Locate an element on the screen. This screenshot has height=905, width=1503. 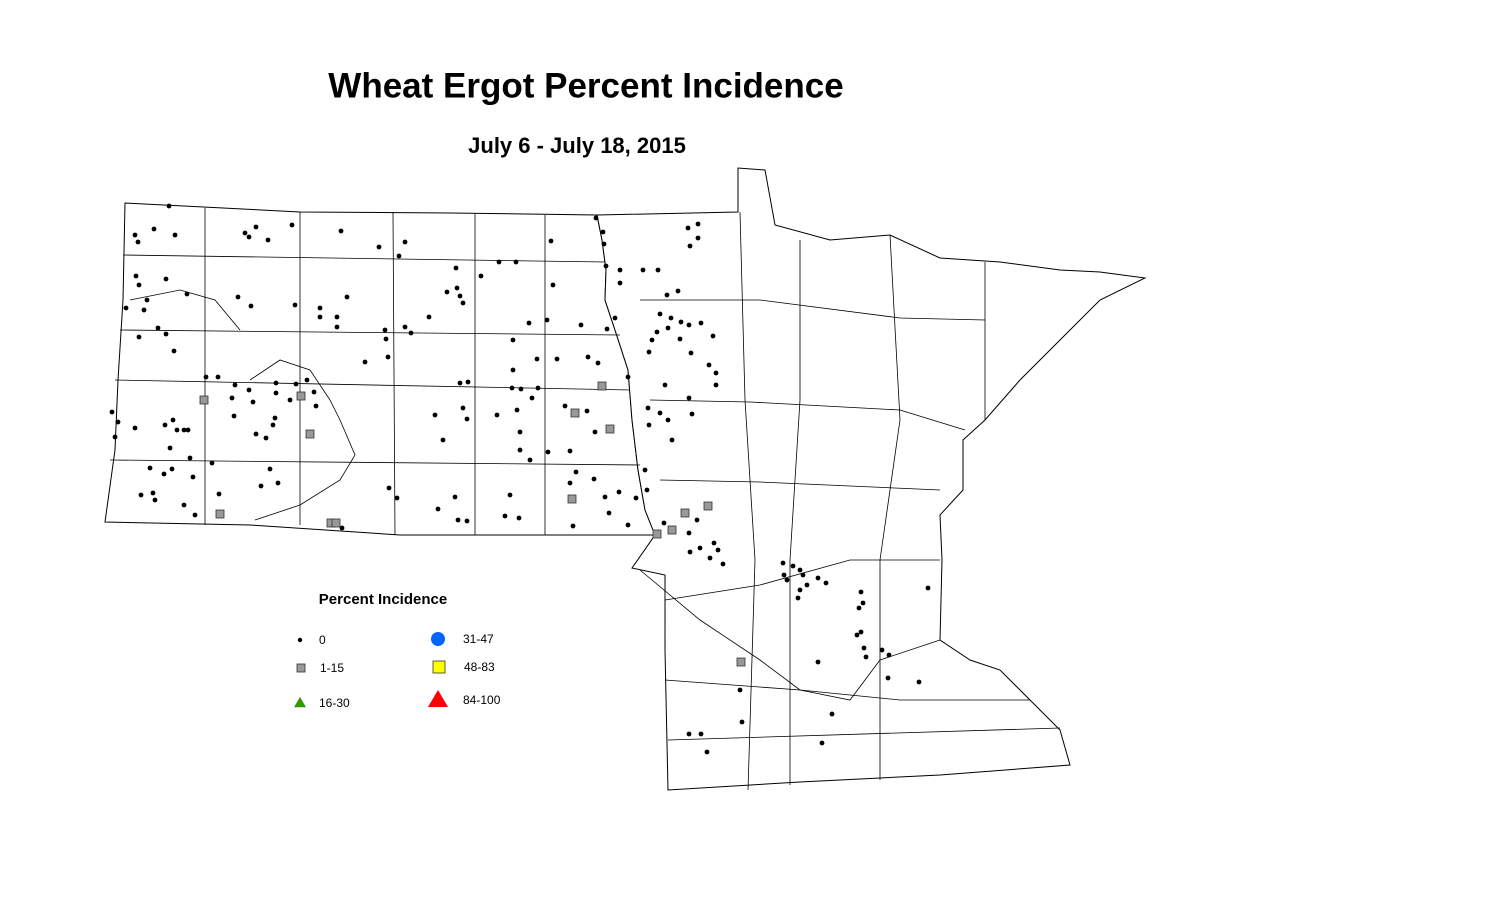
legend-label: 1-15 is located at coordinates (332, 668).